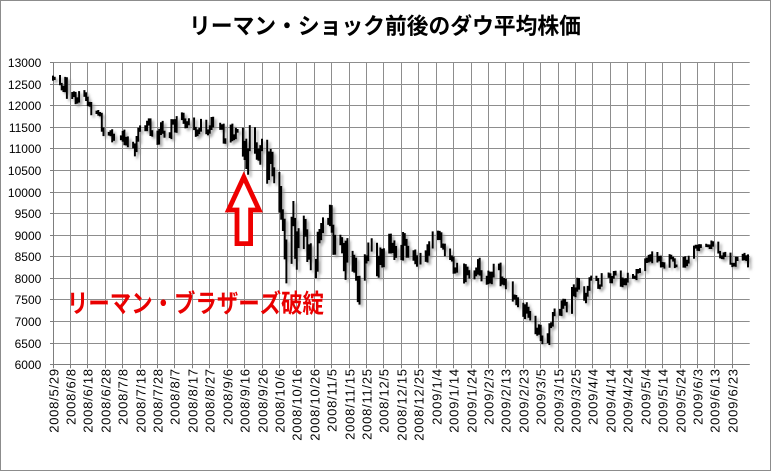 The image size is (771, 471). I want to click on svg-text: 2009/3/25, so click(575, 400).